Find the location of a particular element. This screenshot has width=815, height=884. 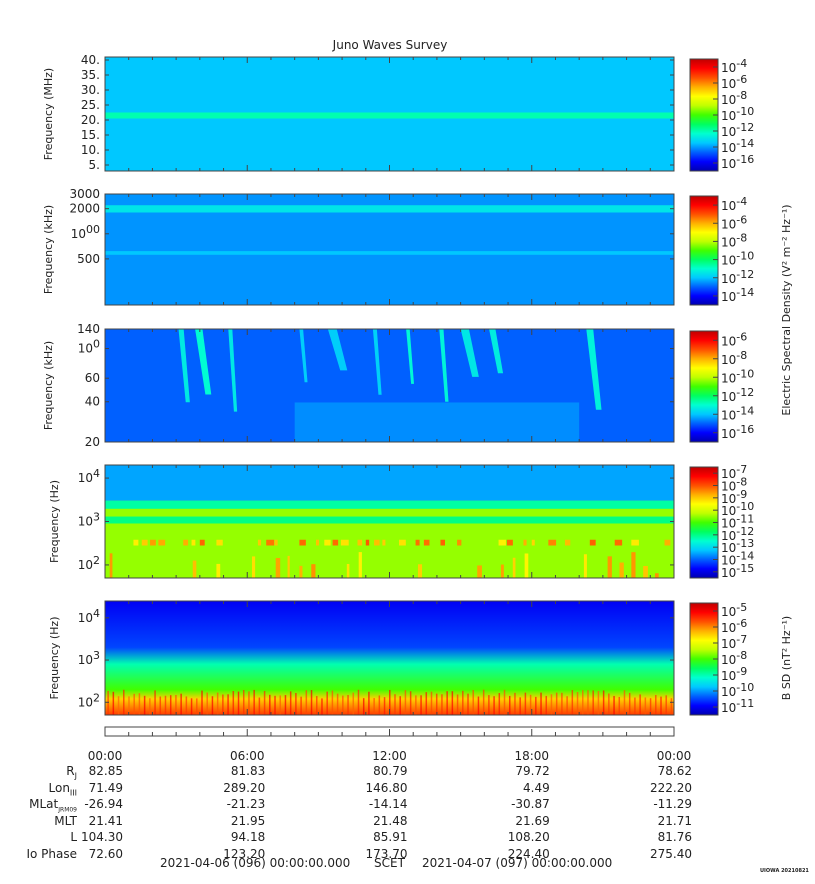

y-tick-label: 10² is located at coordinates (89, 700).